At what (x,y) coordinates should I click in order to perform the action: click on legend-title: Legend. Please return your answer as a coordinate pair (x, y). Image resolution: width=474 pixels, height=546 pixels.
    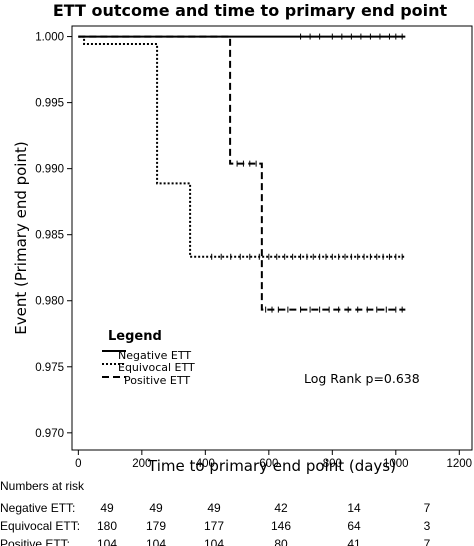
    Looking at the image, I should click on (135, 336).